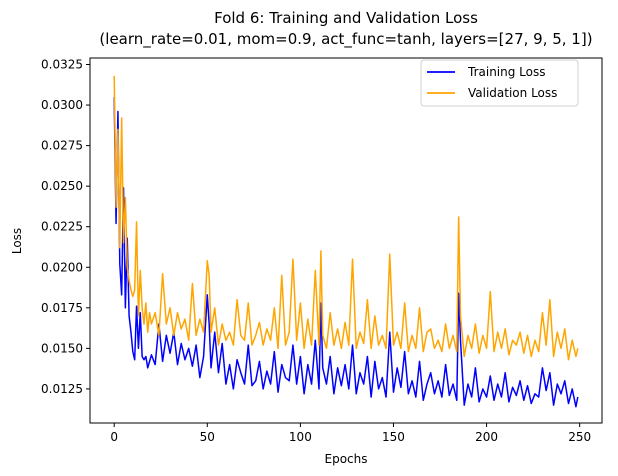  What do you see at coordinates (62, 186) in the screenshot?
I see `y-tick-label: 0.0250` at bounding box center [62, 186].